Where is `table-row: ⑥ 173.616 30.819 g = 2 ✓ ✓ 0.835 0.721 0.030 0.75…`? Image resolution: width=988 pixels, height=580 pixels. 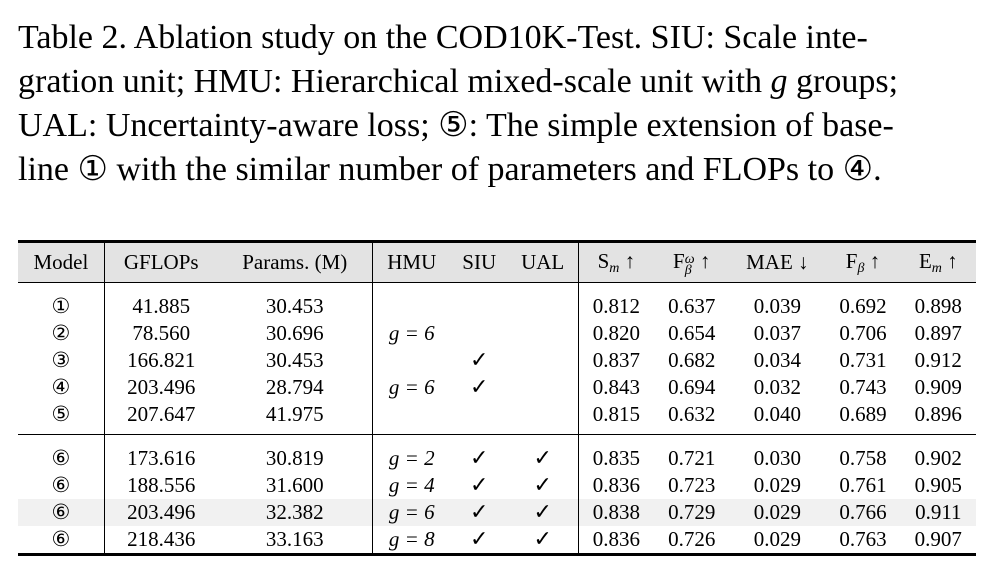 table-row: ⑥ 173.616 30.819 g = 2 ✓ ✓ 0.835 0.721 0.030 0.75… is located at coordinates (497, 453).